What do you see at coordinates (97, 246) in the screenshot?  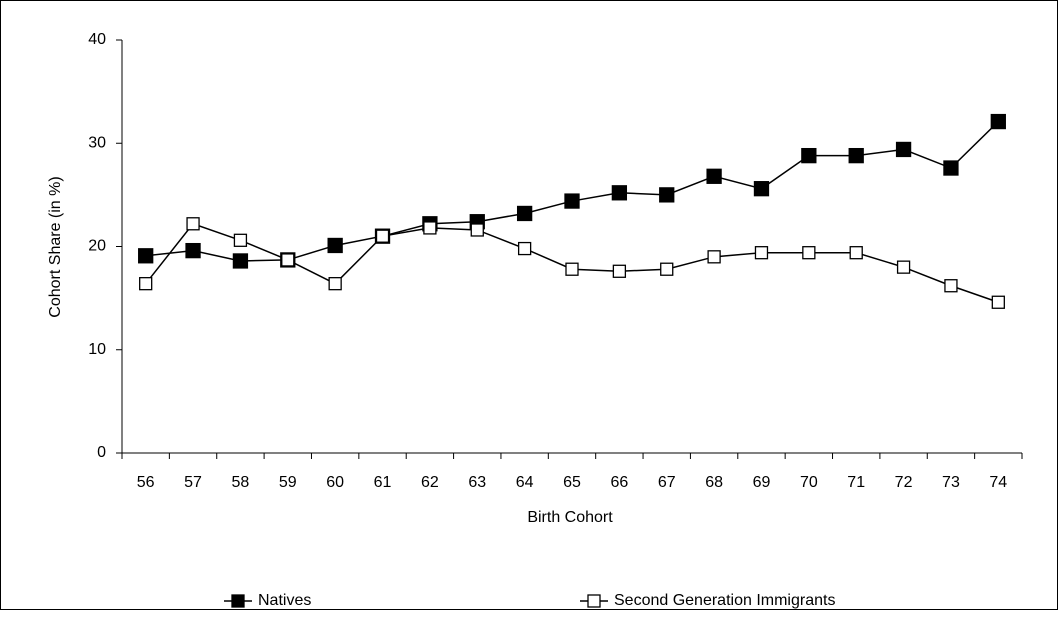 I see `y-tick-label: 20` at bounding box center [97, 246].